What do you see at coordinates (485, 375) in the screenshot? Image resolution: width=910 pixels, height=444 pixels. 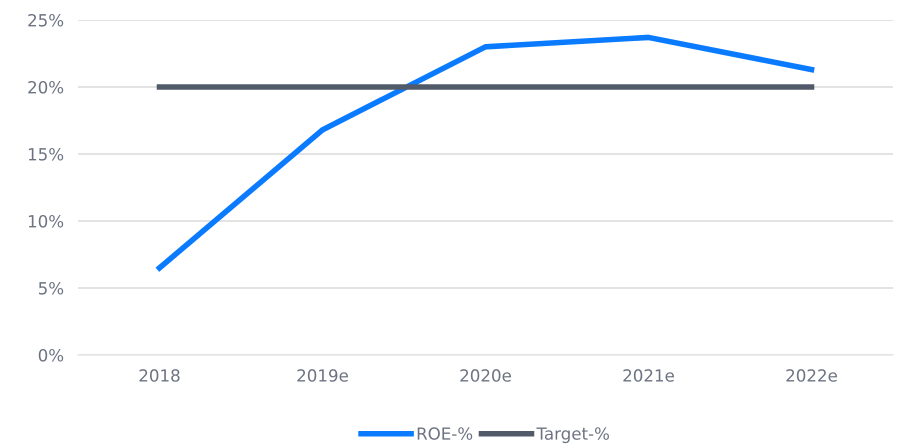 I see `x-tick-label: 2020e` at bounding box center [485, 375].